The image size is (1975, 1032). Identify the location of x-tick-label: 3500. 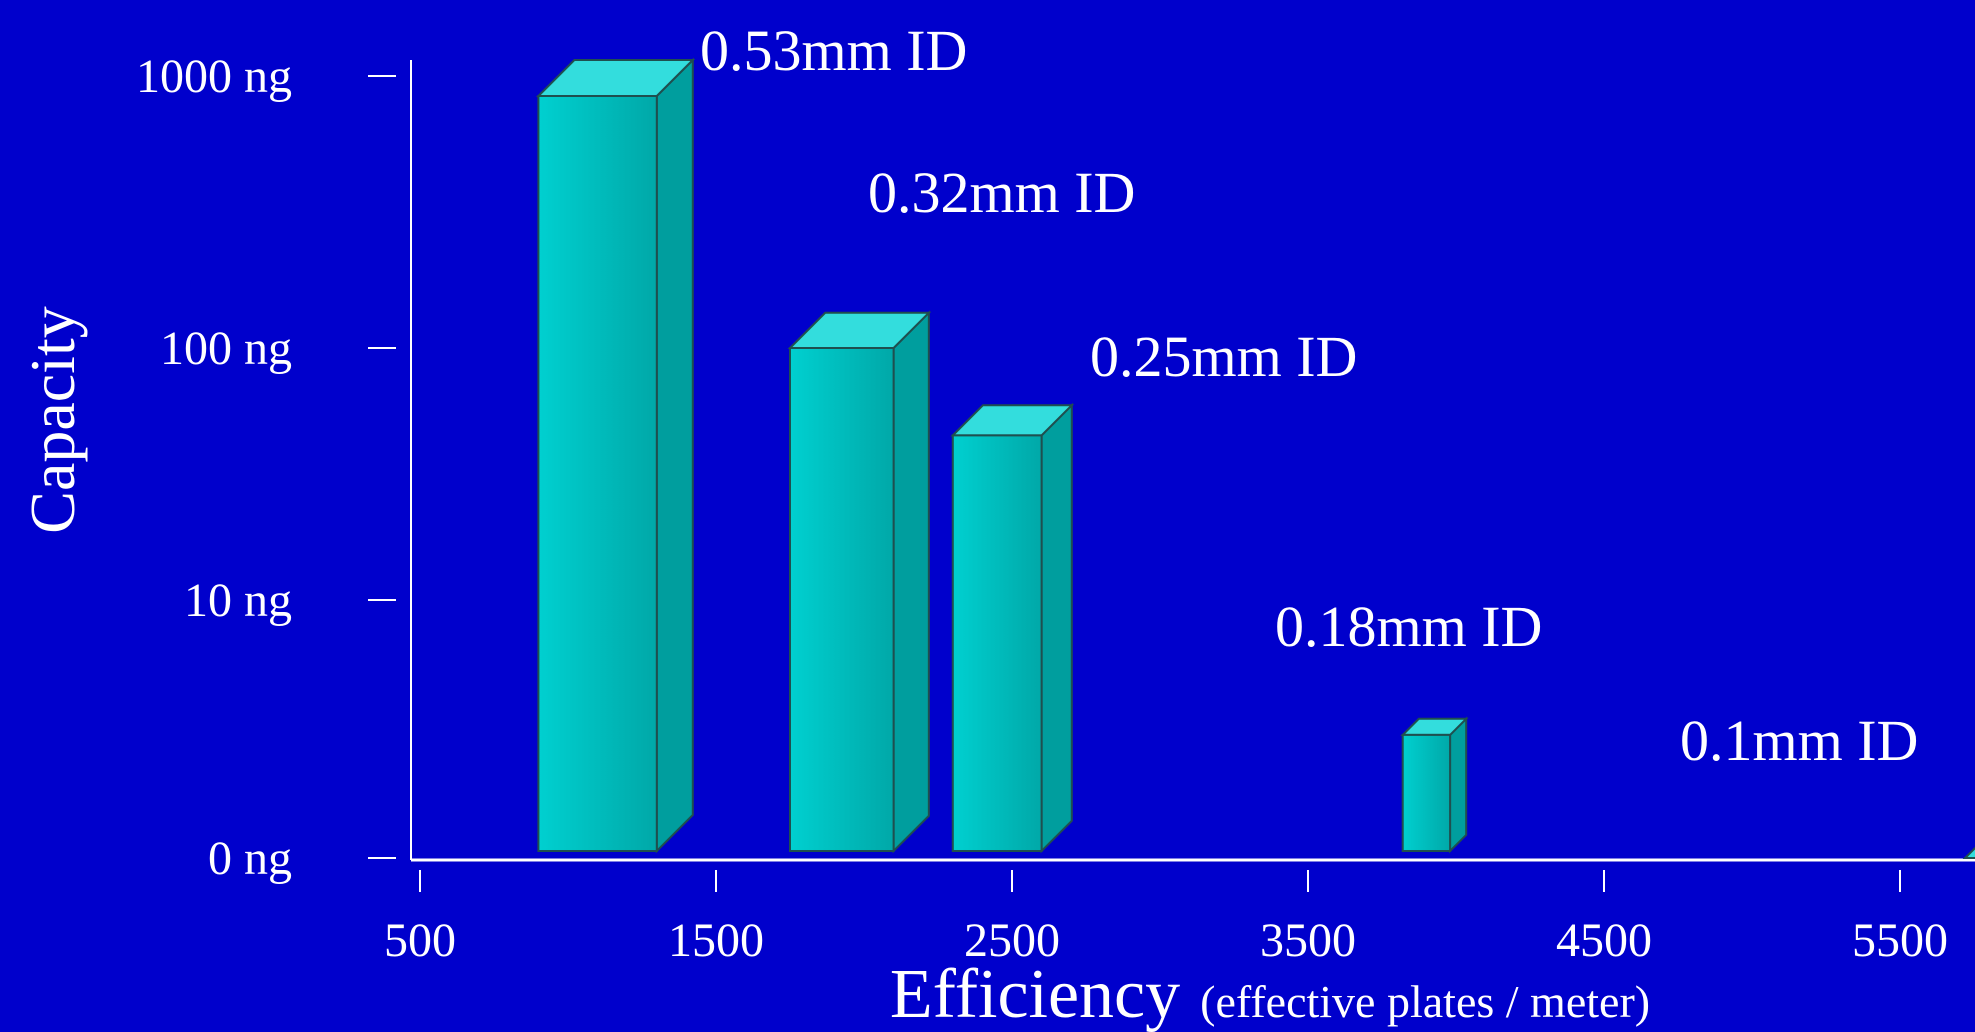
(1308, 940).